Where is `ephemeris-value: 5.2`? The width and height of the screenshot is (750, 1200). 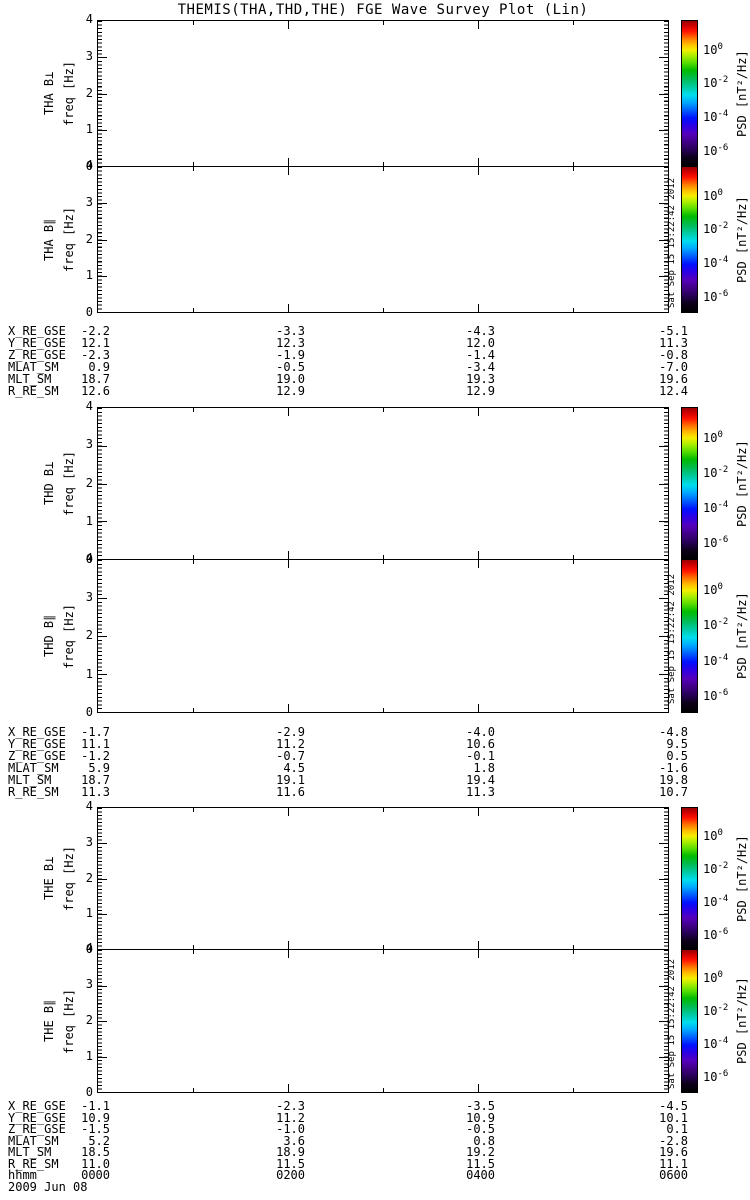
ephemeris-value: 5.2 is located at coordinates (99, 1140).